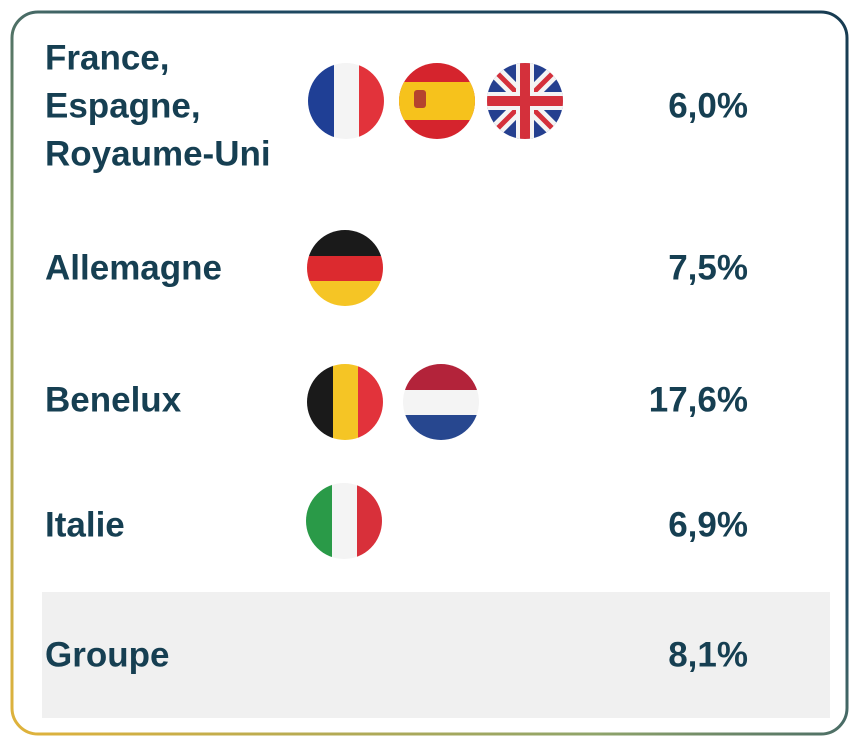 The image size is (859, 738). Describe the element at coordinates (525, 101) in the screenshot. I see `flag-united-kingdom` at that location.